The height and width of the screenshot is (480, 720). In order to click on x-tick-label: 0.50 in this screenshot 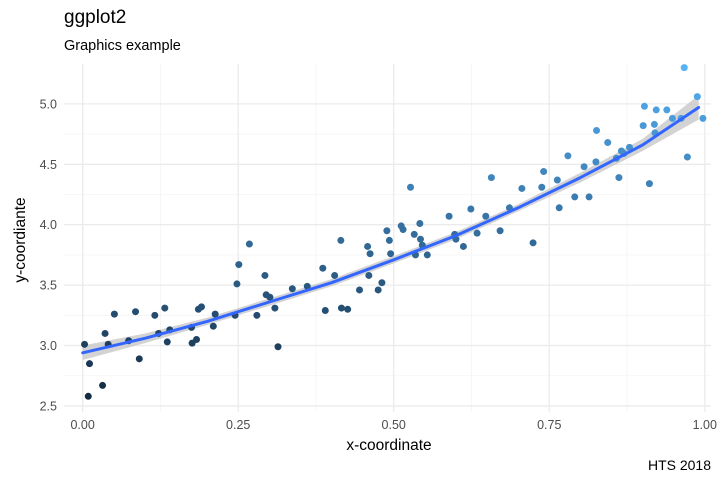, I will do `click(394, 425)`.